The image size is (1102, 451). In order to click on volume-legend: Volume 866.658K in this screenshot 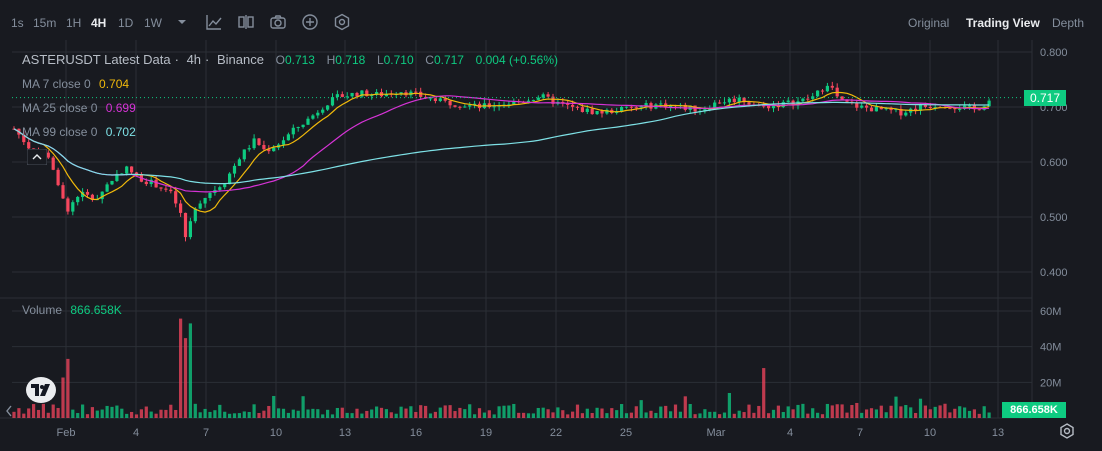, I will do `click(72, 310)`.